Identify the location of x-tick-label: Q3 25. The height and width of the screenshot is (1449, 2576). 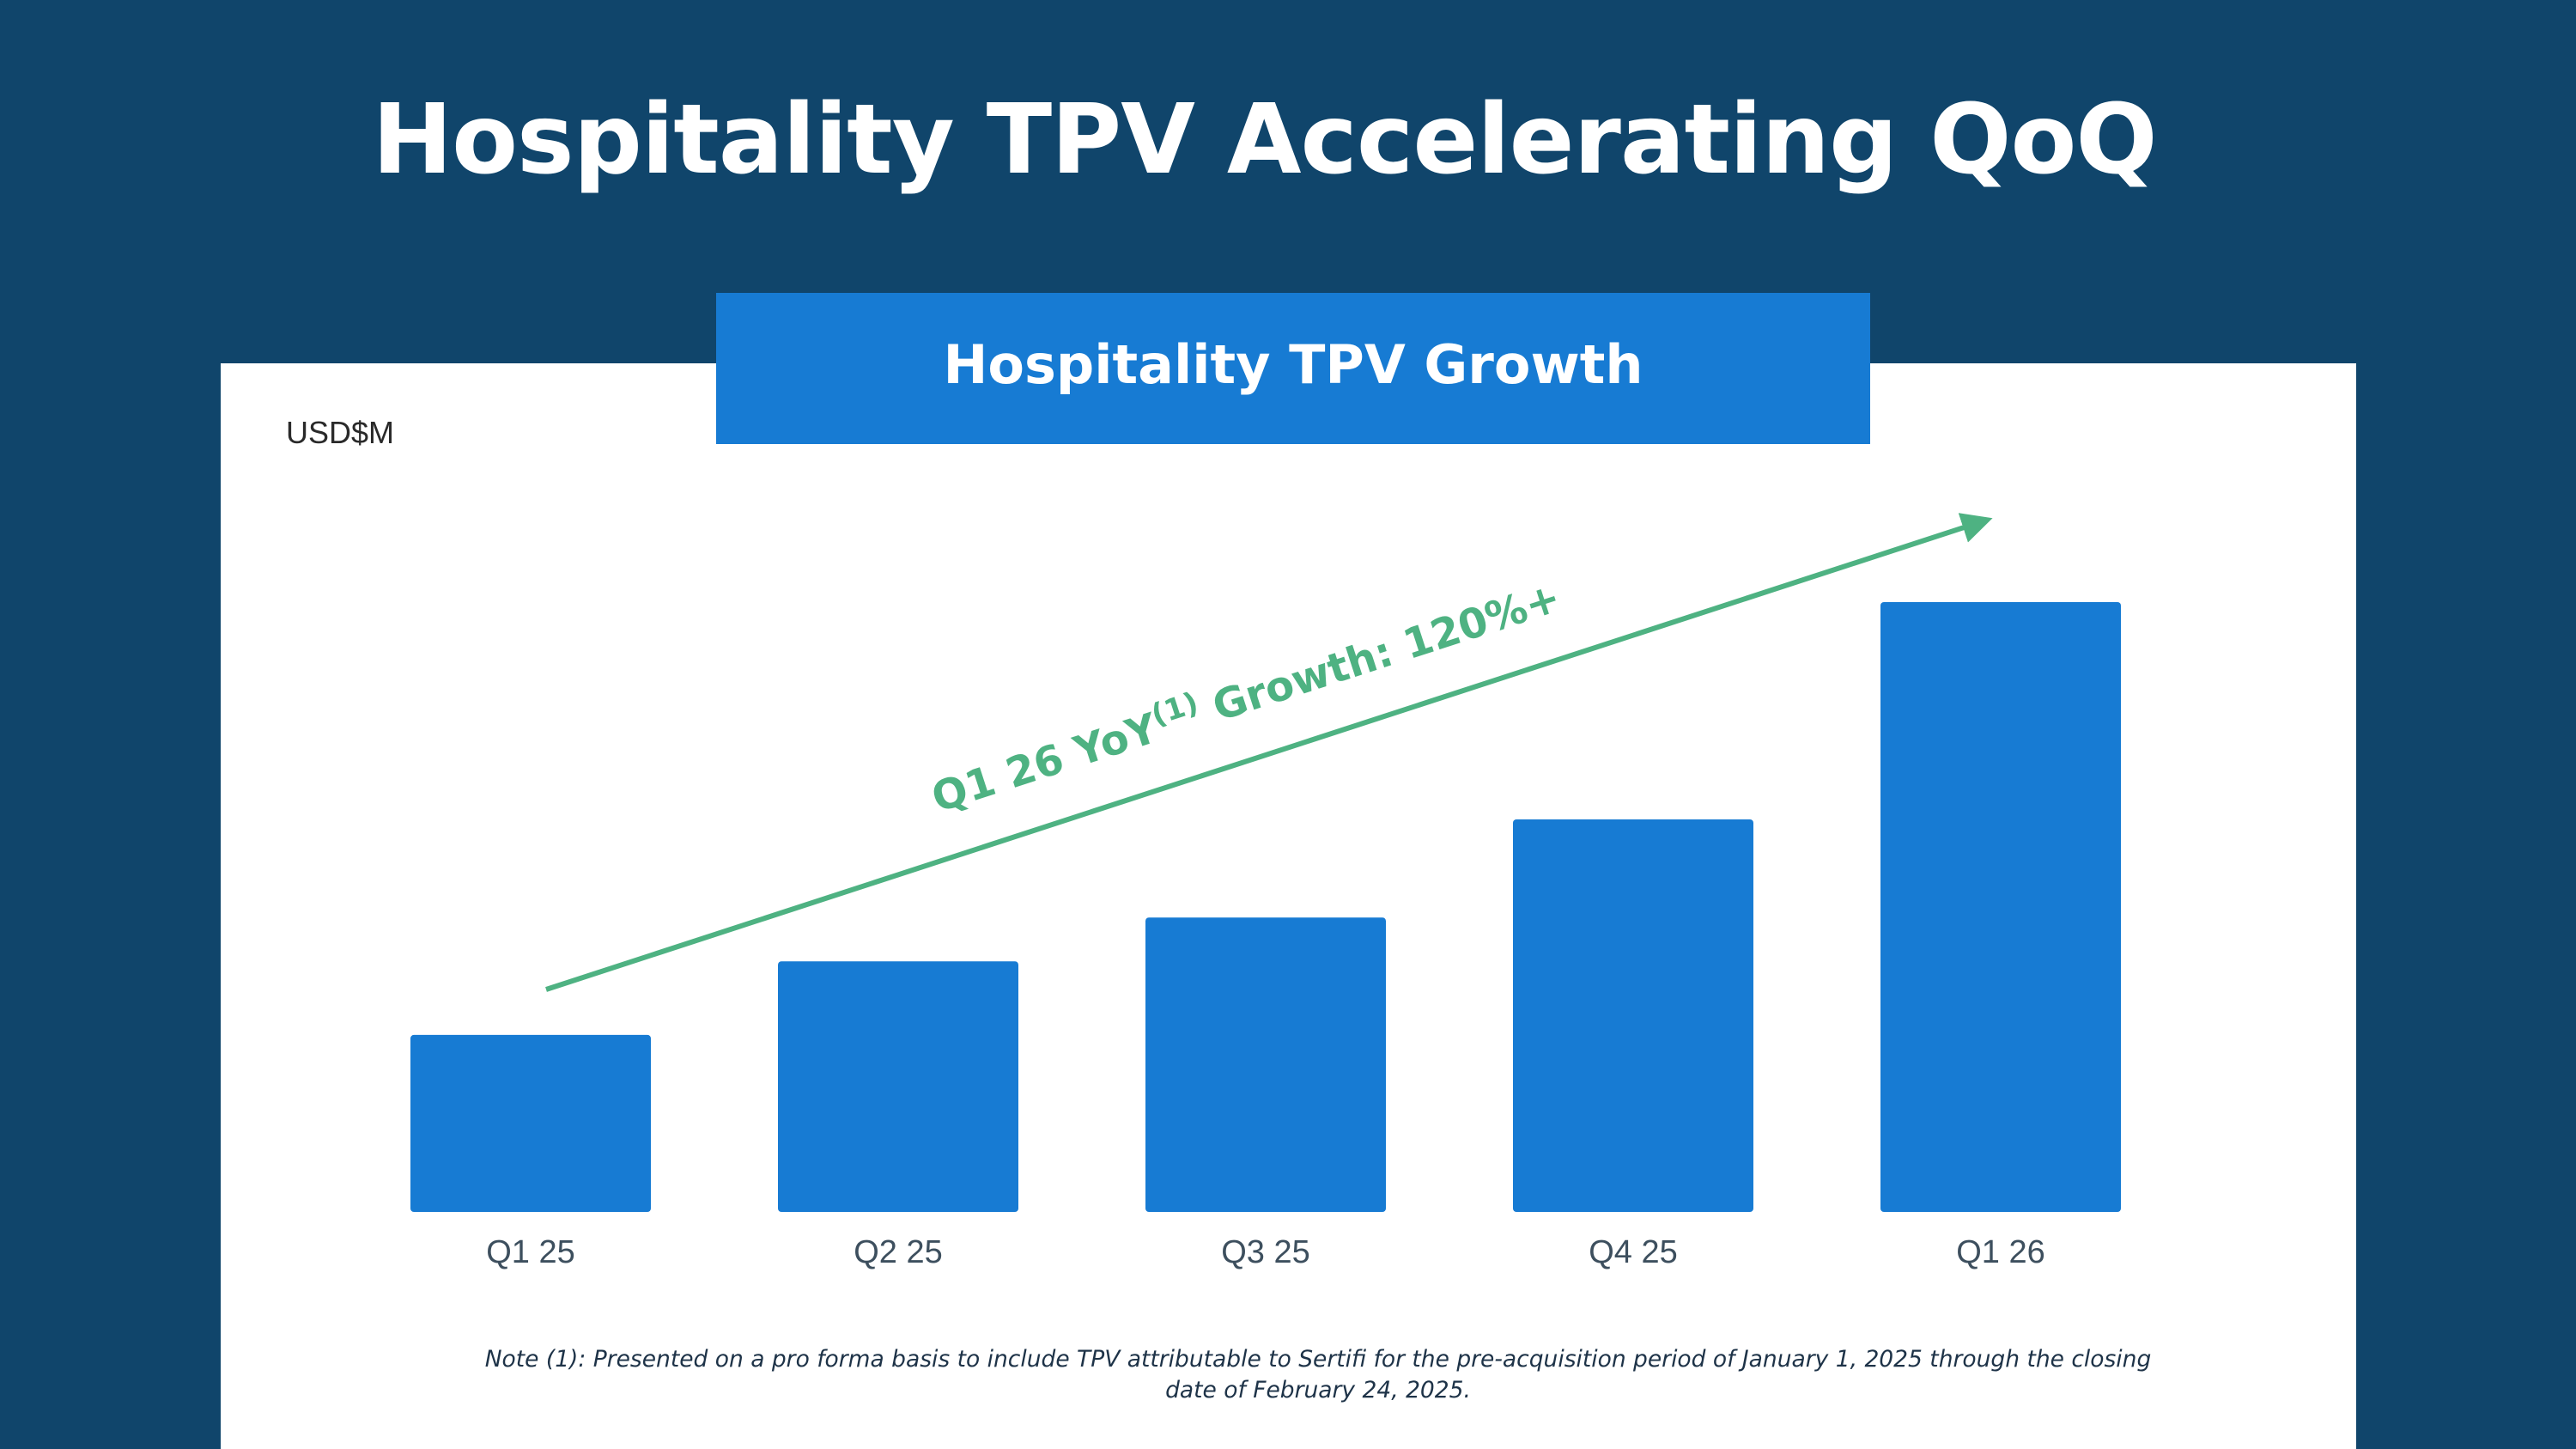
(1265, 1252).